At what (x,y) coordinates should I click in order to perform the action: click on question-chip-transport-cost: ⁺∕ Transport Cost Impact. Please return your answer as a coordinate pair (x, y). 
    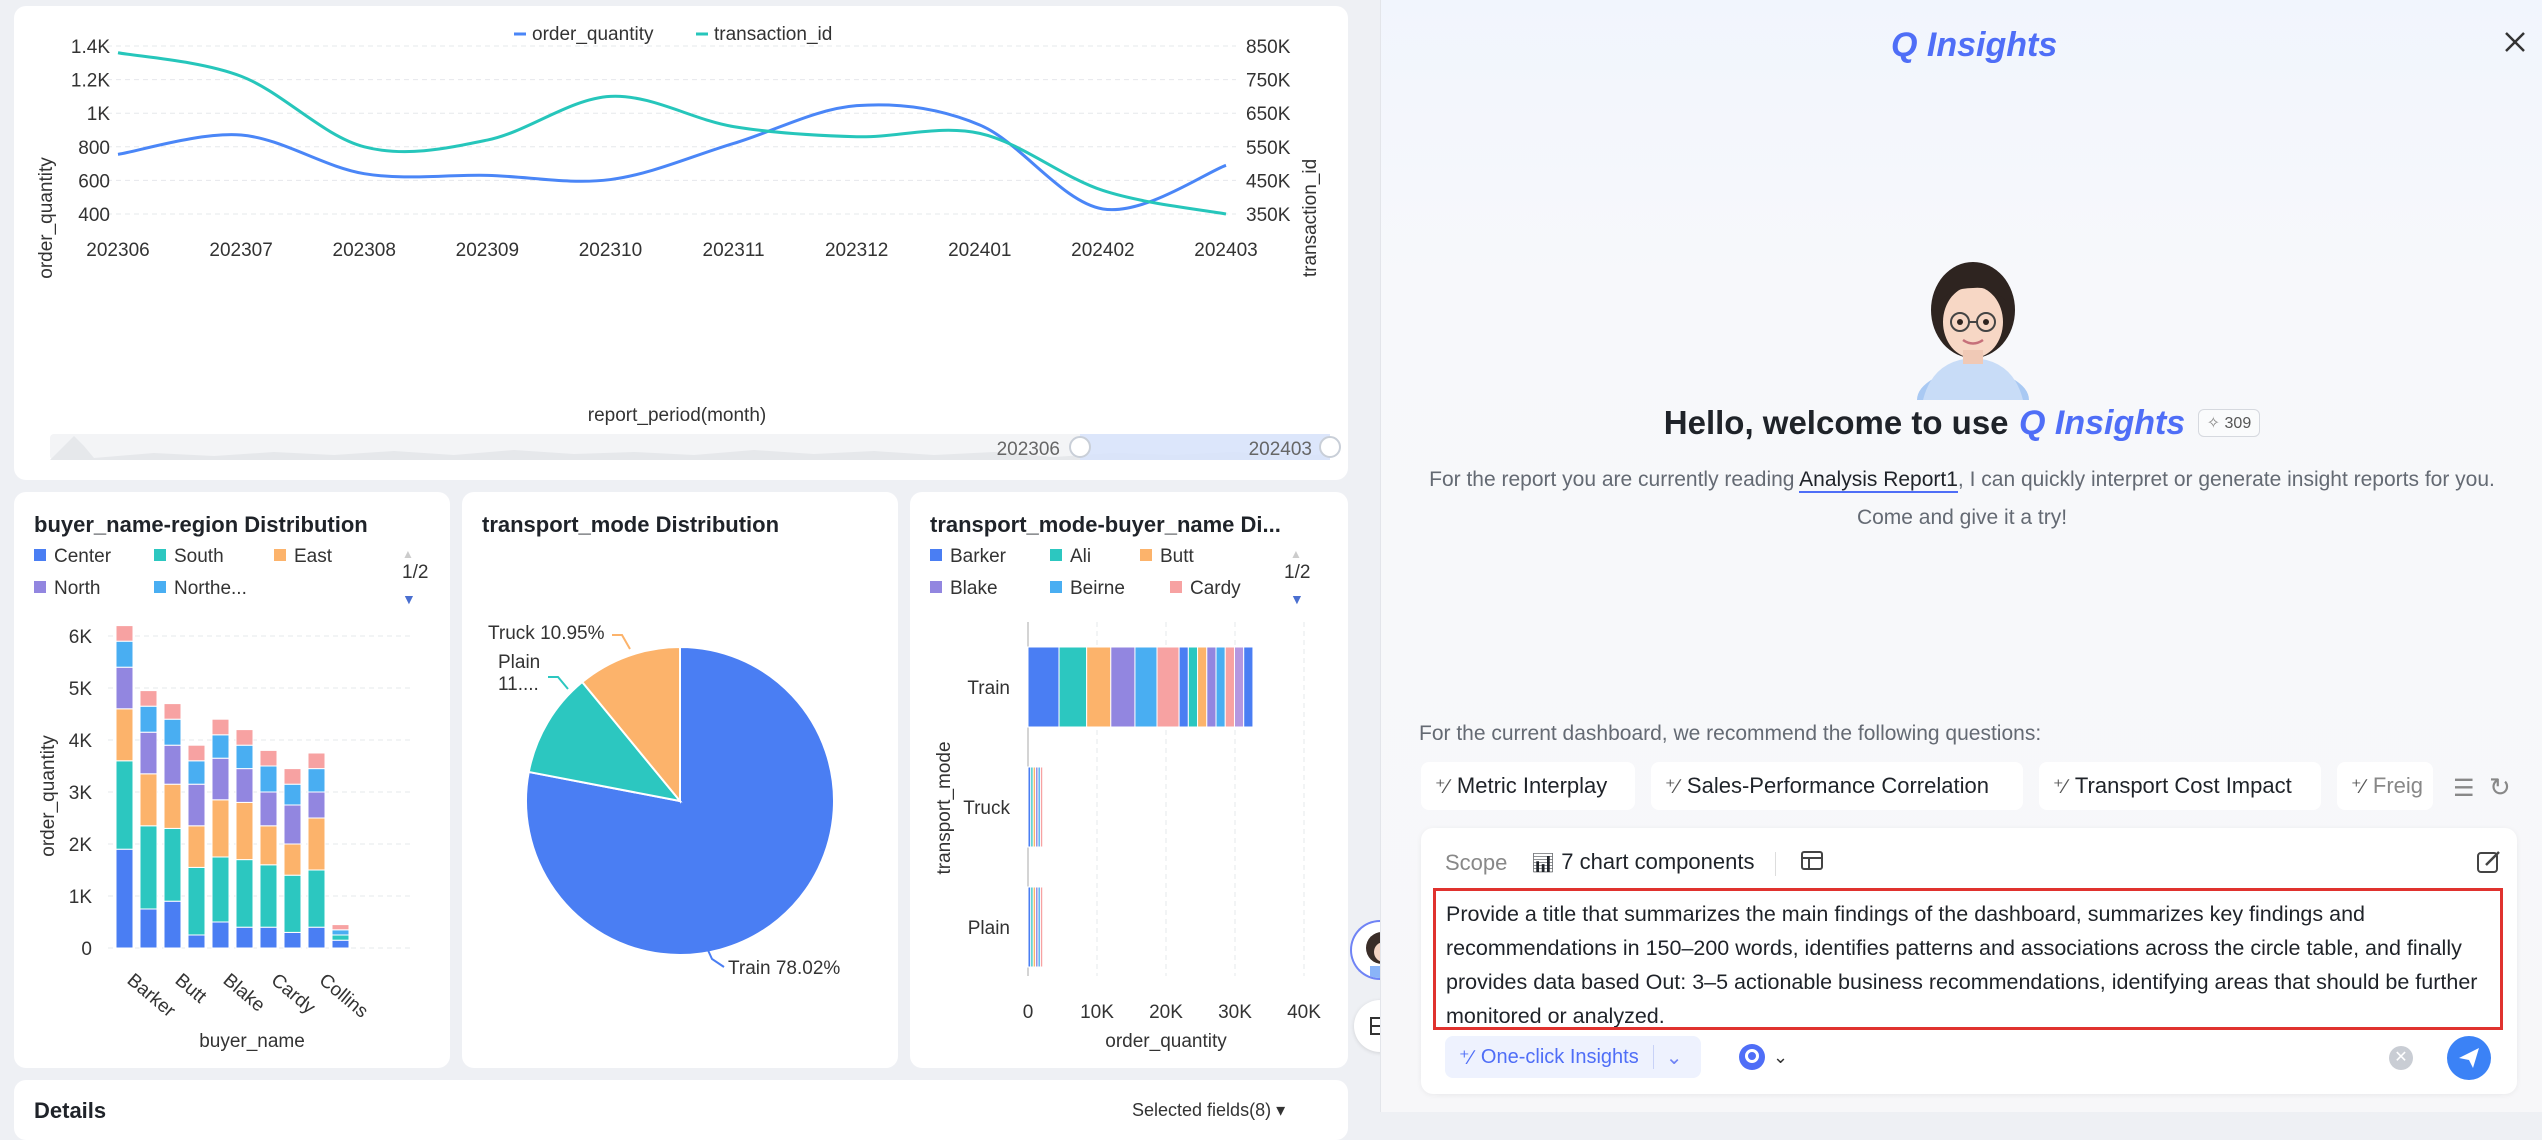
    Looking at the image, I should click on (2180, 786).